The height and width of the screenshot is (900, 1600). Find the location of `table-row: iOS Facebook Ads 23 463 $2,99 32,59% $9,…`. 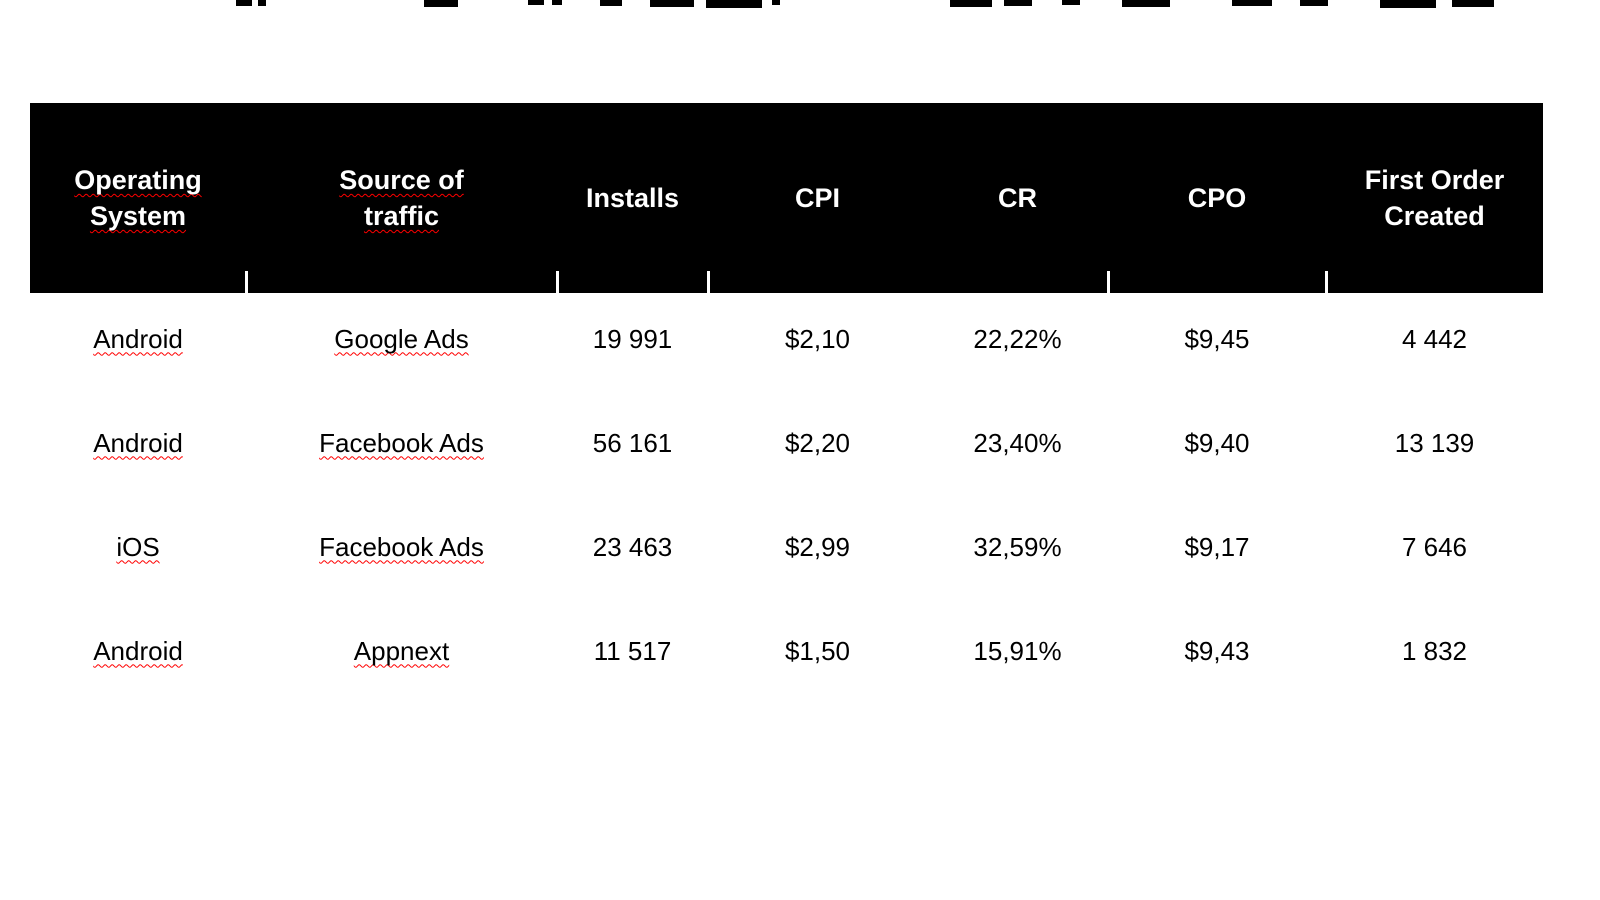

table-row: iOS Facebook Ads 23 463 $2,99 32,59% $9,… is located at coordinates (786, 547).